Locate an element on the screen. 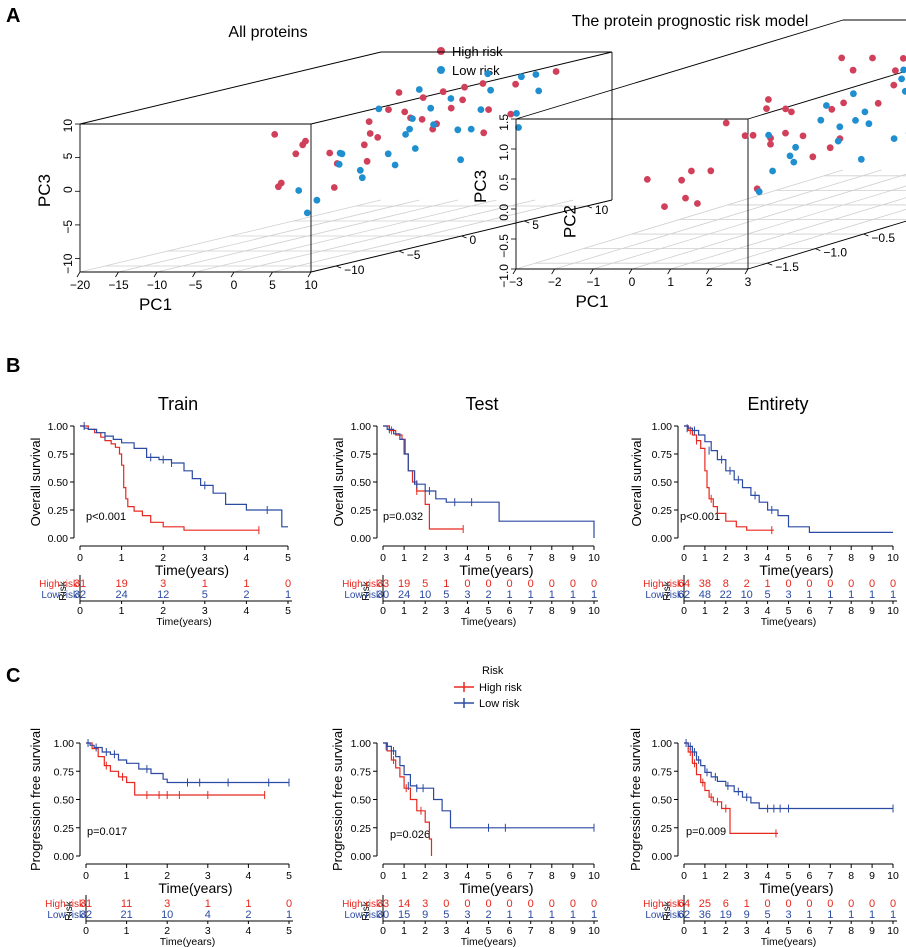  km-y-tick-label: 0.75 is located at coordinates (58, 455).